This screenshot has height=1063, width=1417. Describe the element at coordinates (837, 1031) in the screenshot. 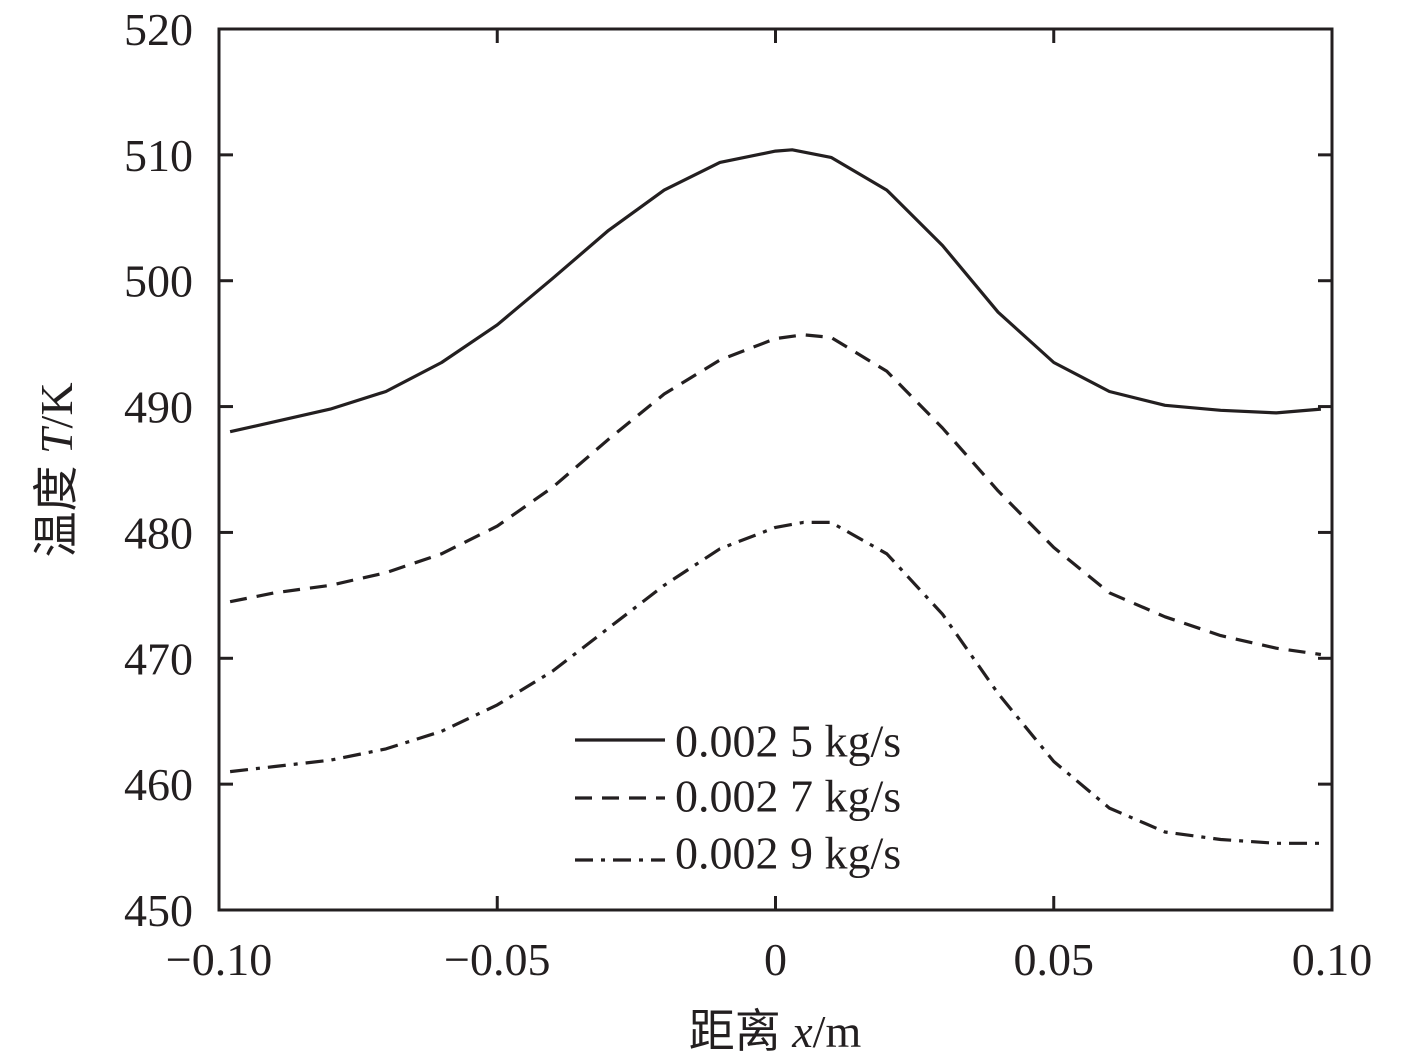

I see `x-axis-label-unit: /m` at that location.